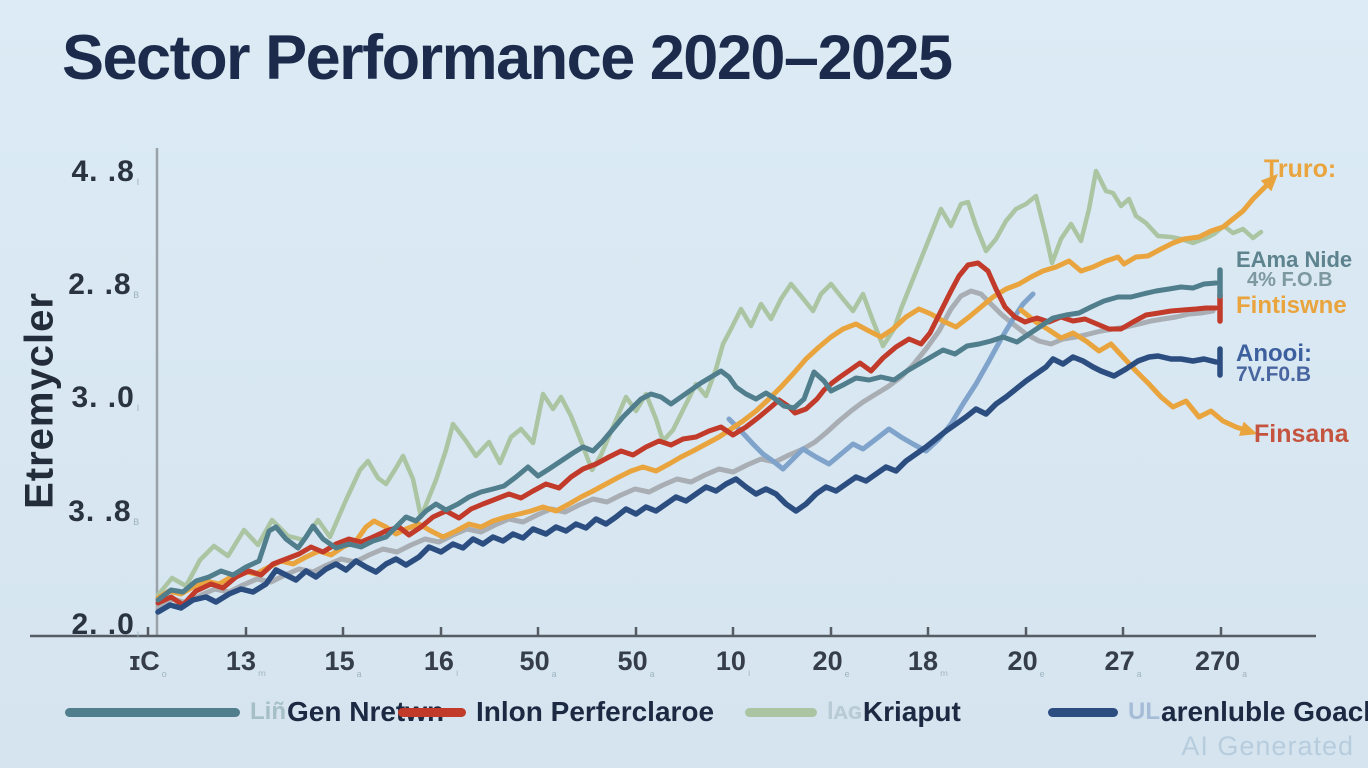 The width and height of the screenshot is (1368, 768). I want to click on legend-item-kriaput: lᴀɢ Kriaput, so click(853, 712).